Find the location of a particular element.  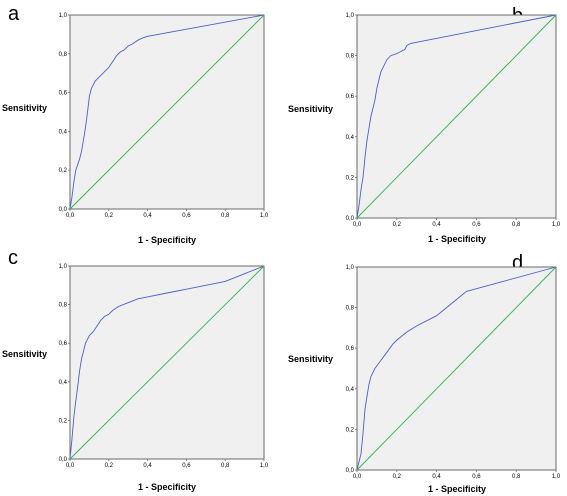

panel-label: d is located at coordinates (517, 263).